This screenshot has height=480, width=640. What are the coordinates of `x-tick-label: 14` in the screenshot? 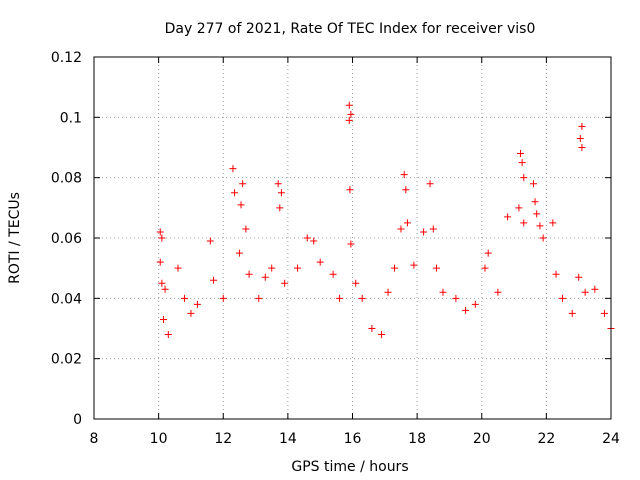 It's located at (288, 439).